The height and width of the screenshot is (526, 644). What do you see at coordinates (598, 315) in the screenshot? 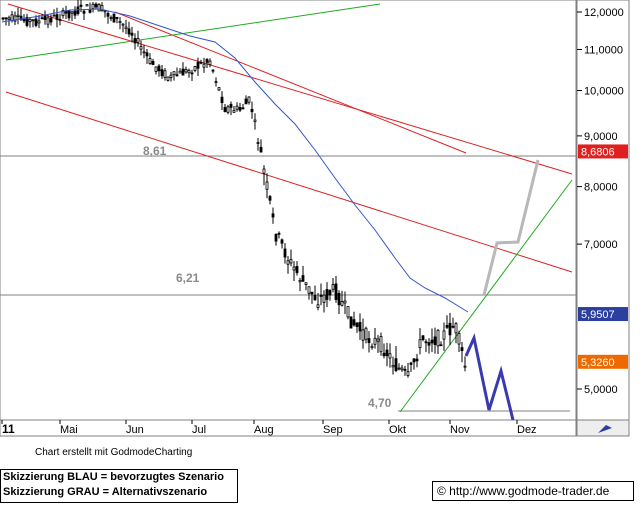
I see `price-marker-label: 5,9507` at bounding box center [598, 315].